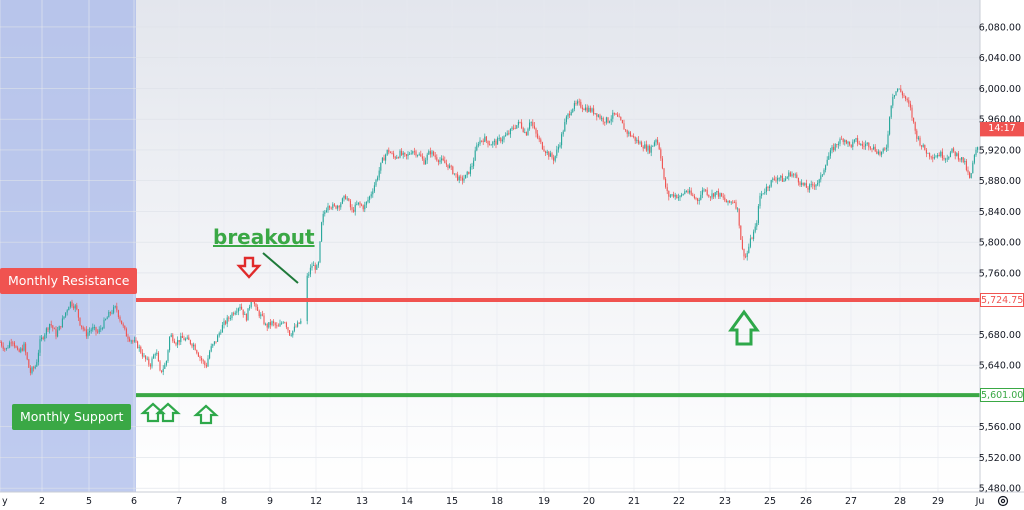 The width and height of the screenshot is (1024, 510). I want to click on x-tick-label: 9, so click(270, 501).